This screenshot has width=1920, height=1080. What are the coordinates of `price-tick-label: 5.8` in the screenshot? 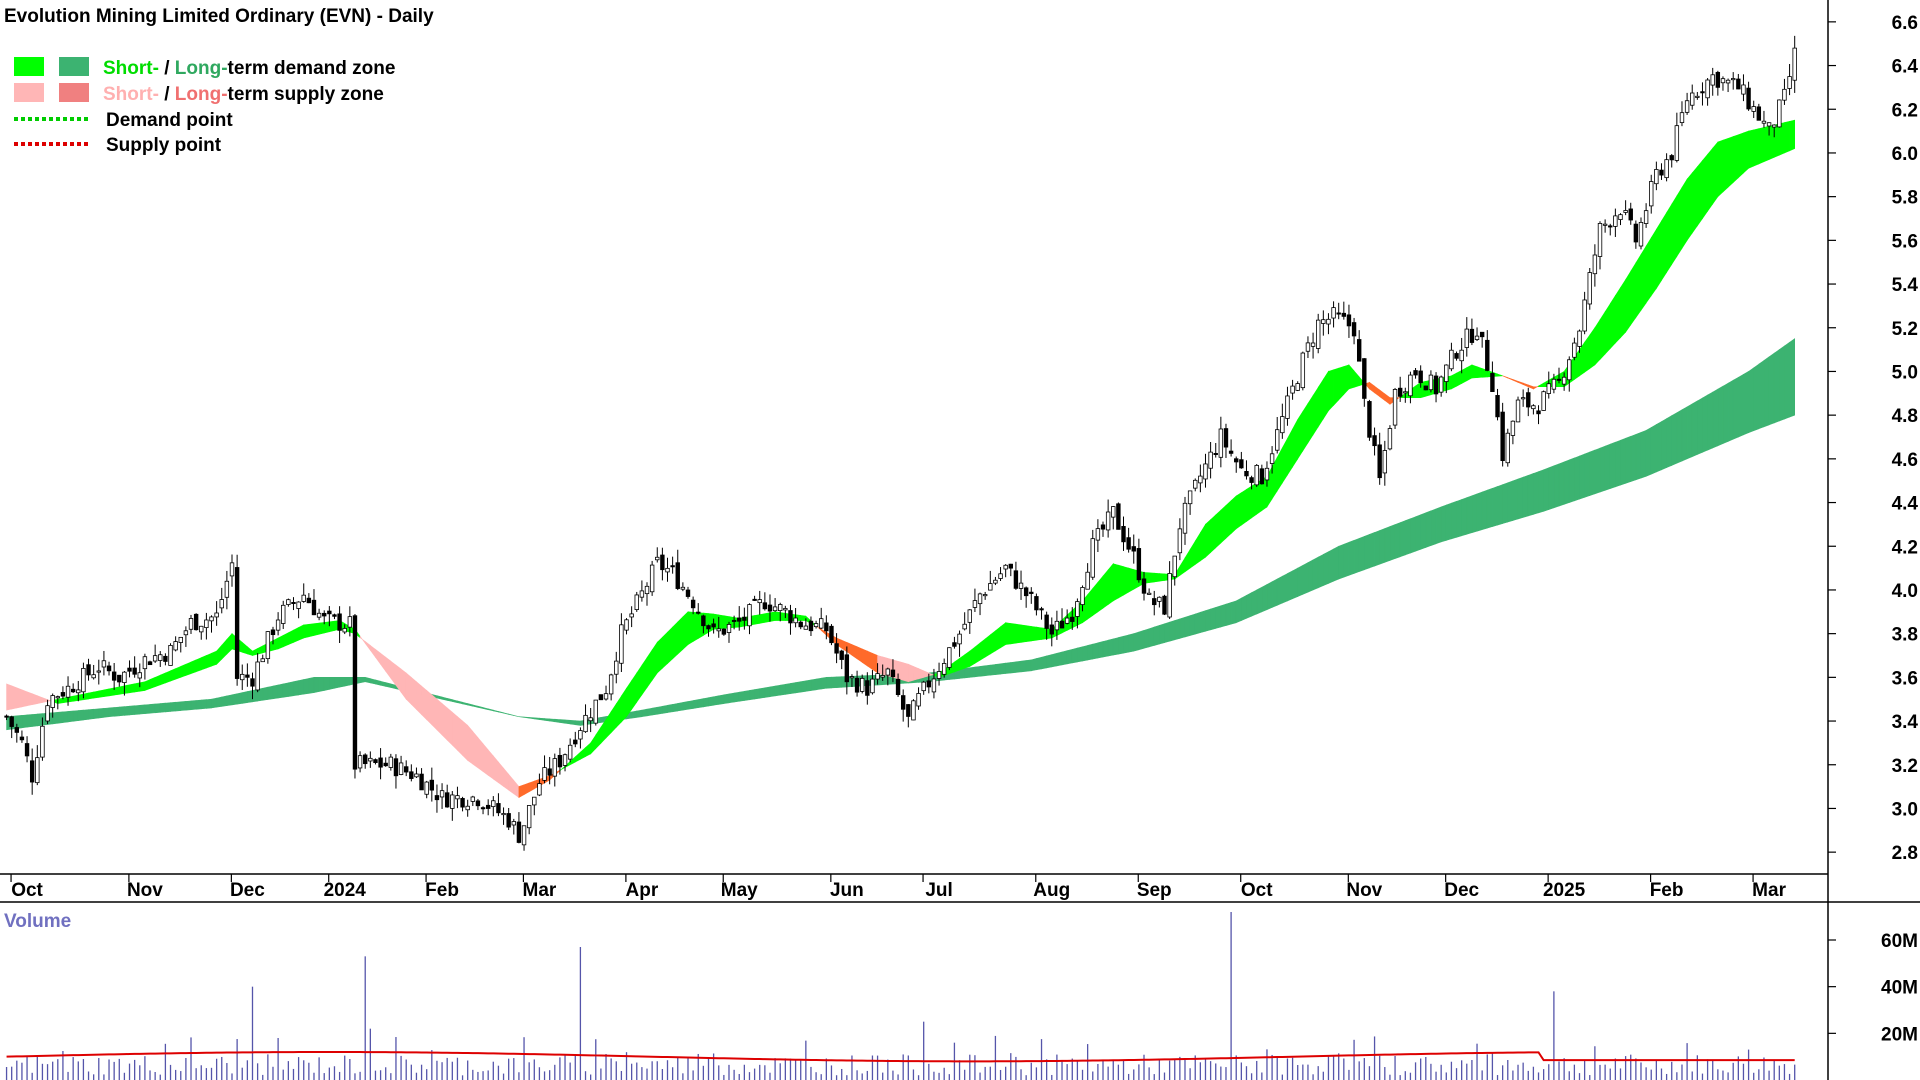 It's located at (1905, 198).